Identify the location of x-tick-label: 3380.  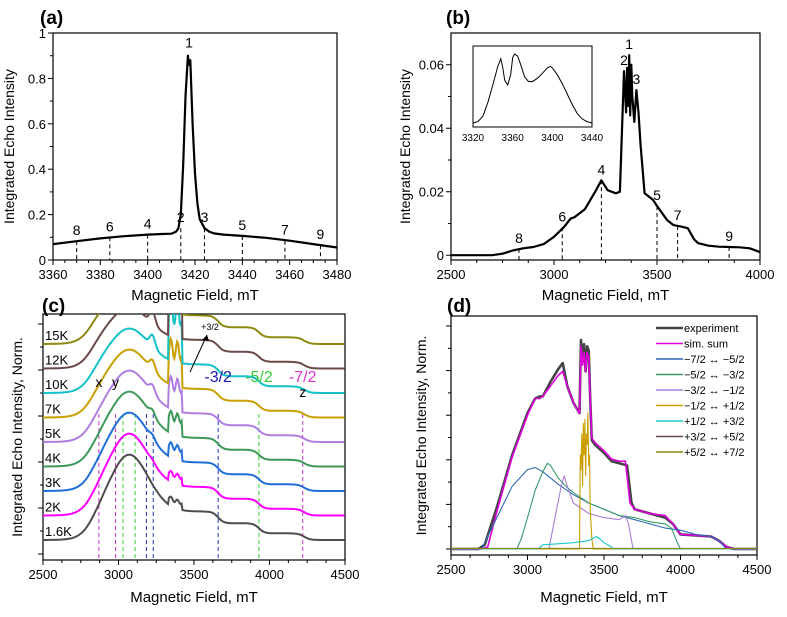
(100, 274).